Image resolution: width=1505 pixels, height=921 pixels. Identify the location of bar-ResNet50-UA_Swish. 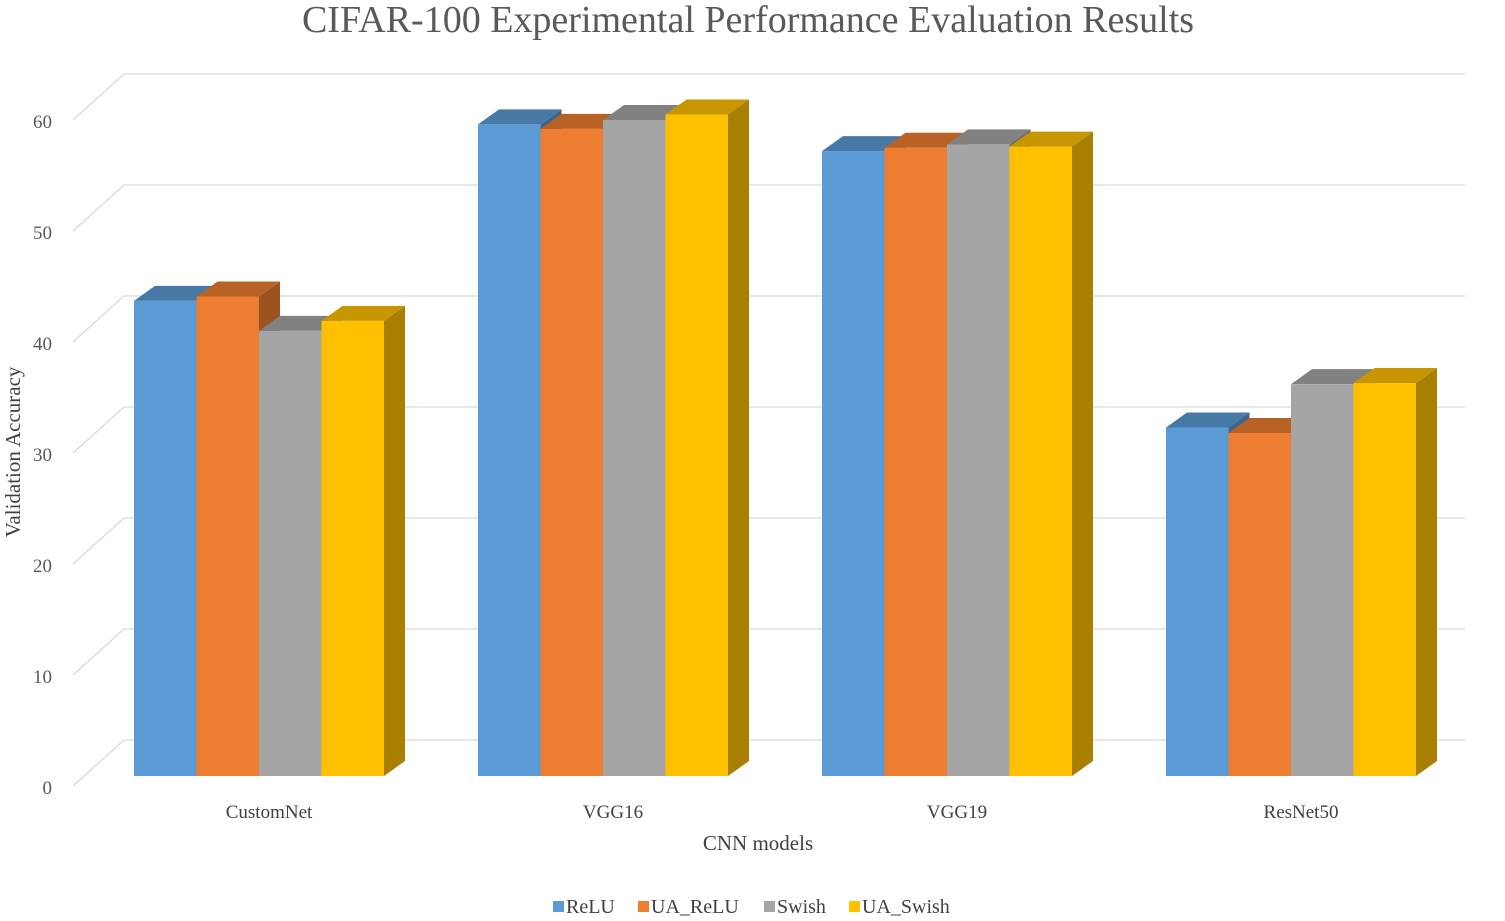
(1395, 572).